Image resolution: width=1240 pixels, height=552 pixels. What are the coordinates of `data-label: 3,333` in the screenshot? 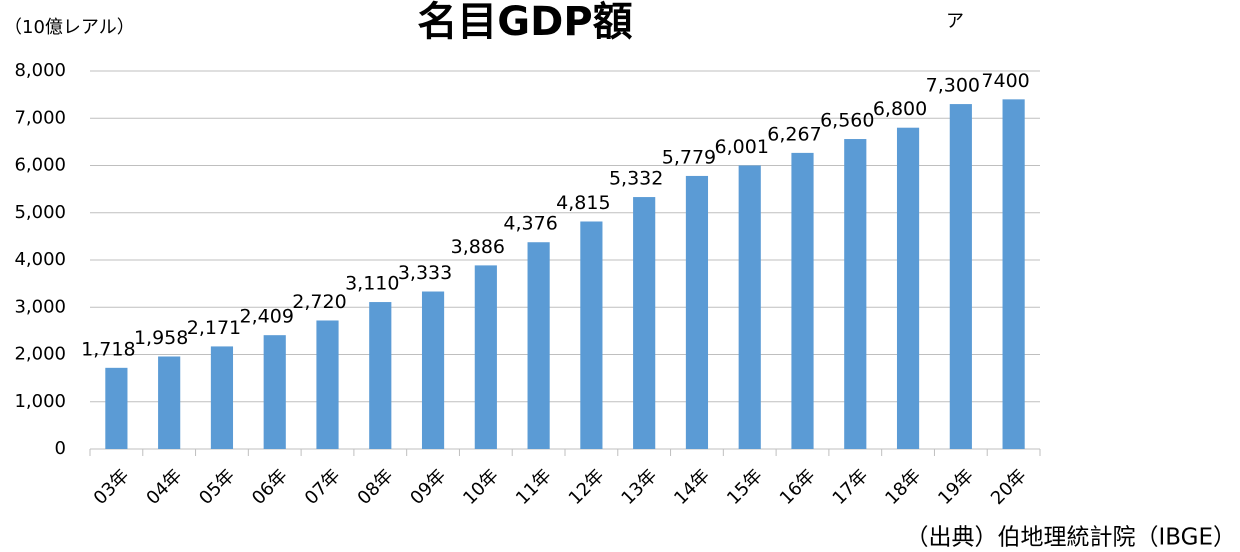 It's located at (425, 273).